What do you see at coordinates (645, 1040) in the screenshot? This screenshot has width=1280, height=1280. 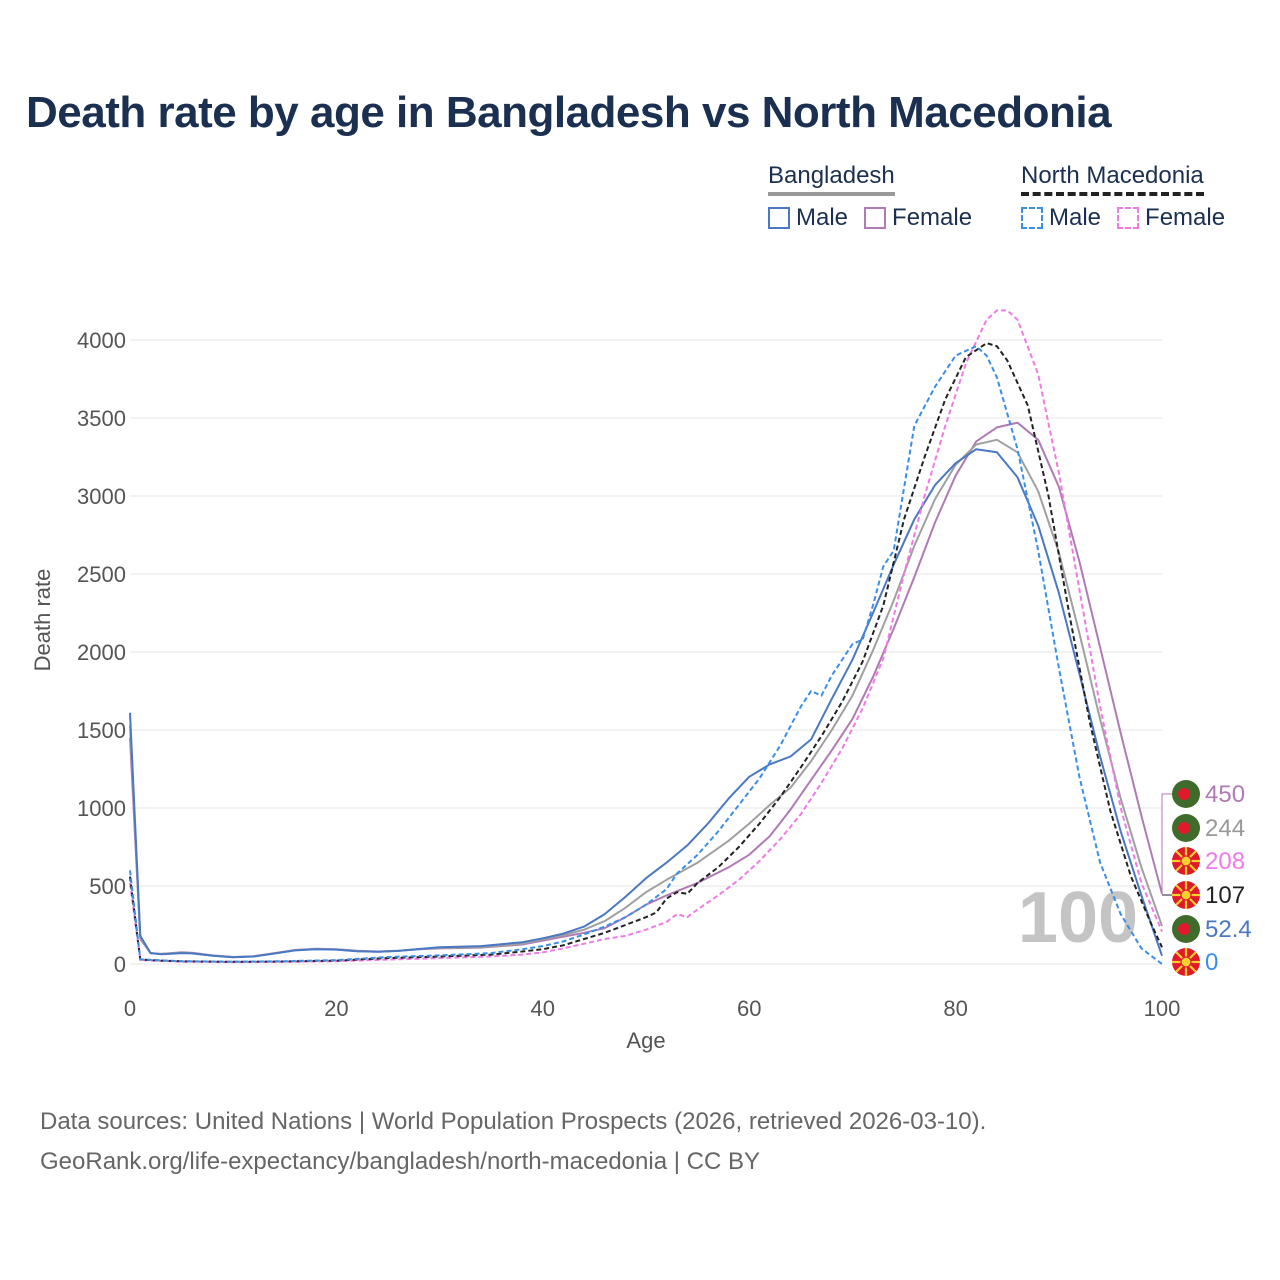 I see `x-axis-label: Age` at bounding box center [645, 1040].